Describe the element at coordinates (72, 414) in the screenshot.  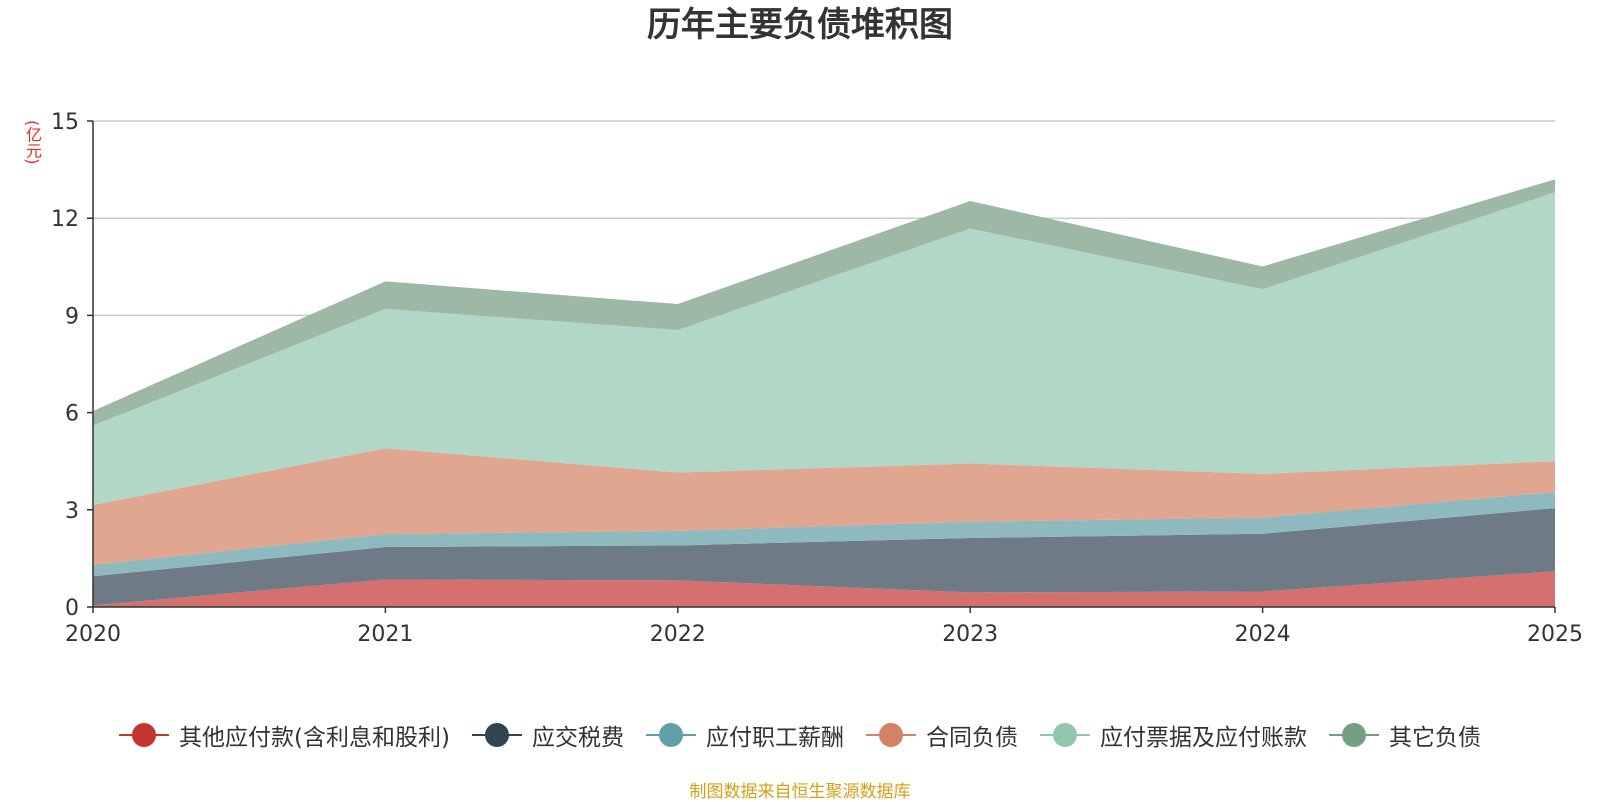
I see `y-tick-label: 6` at that location.